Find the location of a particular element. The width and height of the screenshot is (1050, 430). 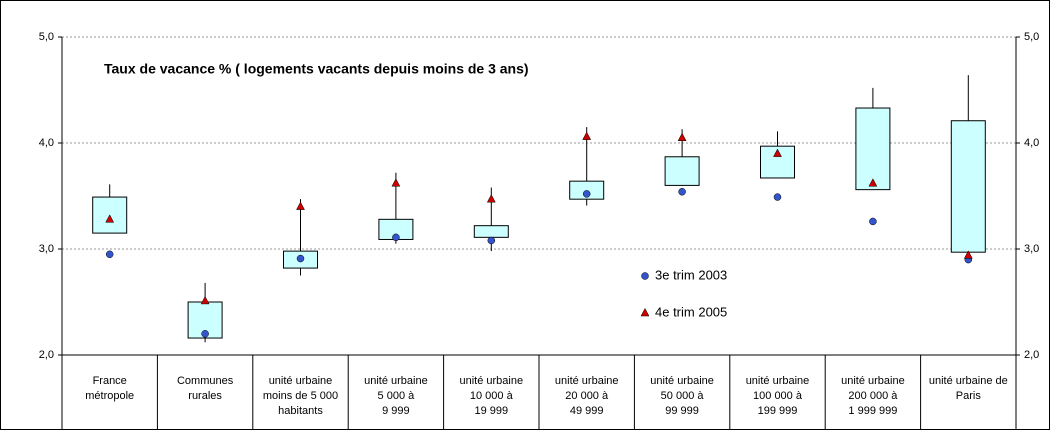

x-tick-label: rurales is located at coordinates (205, 396).